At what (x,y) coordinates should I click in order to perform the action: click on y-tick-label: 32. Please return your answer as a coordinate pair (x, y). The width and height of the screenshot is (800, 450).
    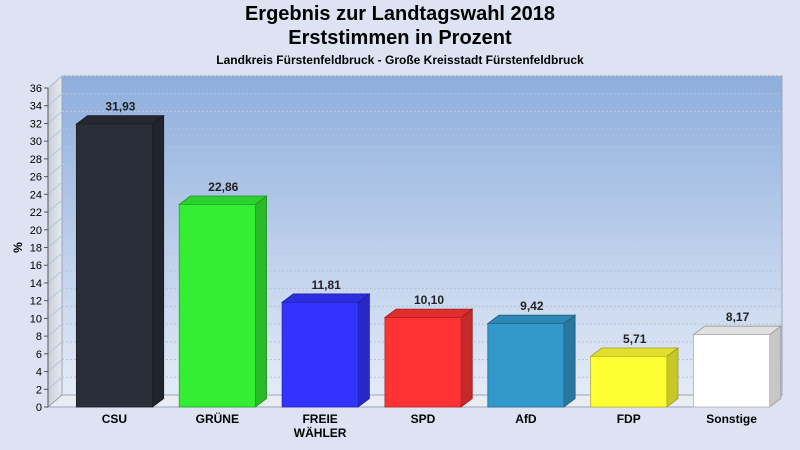
    Looking at the image, I should click on (36, 124).